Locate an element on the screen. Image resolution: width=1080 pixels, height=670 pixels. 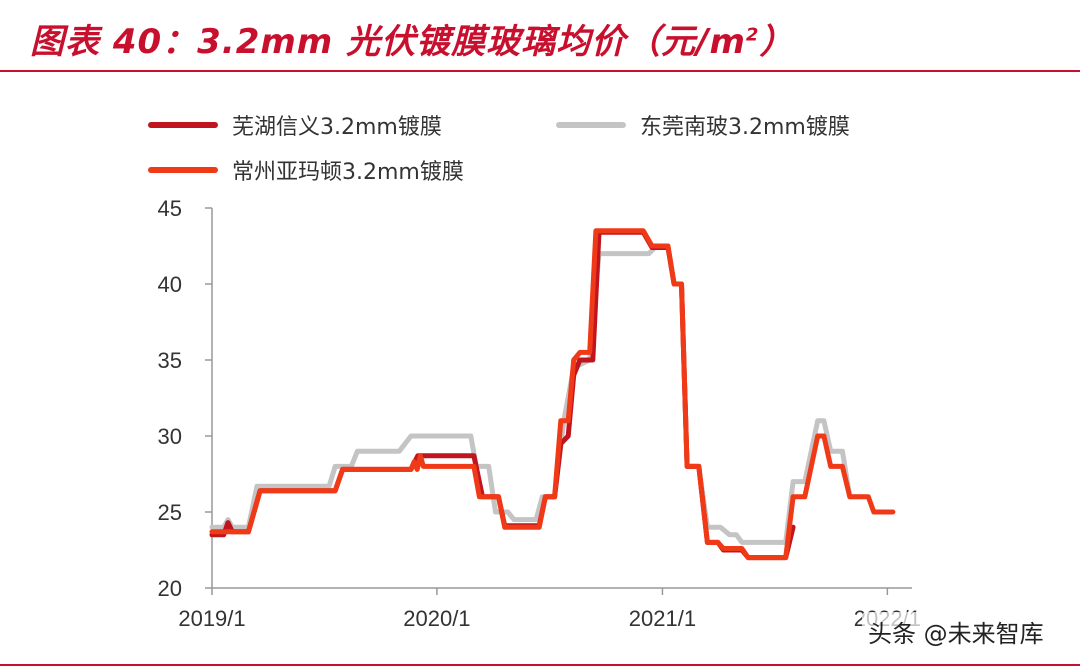
y-tick-label: 20 is located at coordinates (170, 588).